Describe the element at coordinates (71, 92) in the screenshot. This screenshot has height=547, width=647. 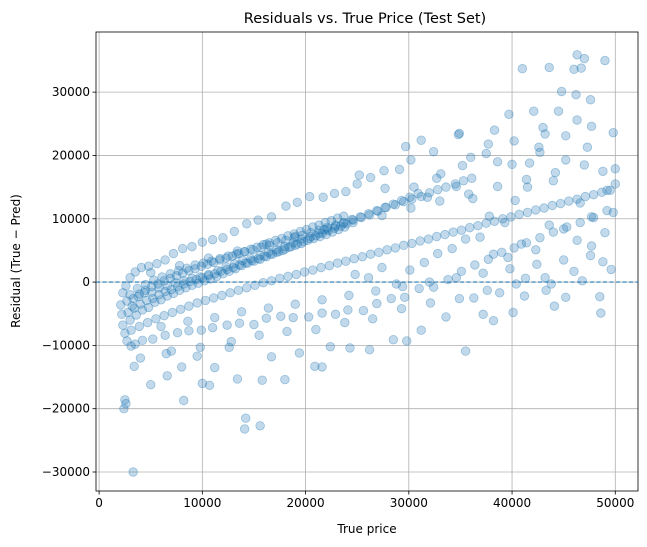
I see `y-tick-label: 30000` at that location.